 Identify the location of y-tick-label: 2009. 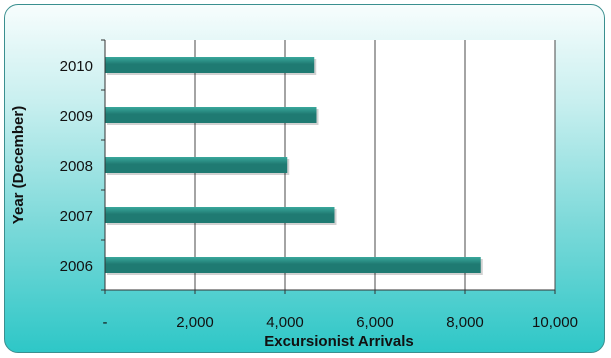
(76, 116).